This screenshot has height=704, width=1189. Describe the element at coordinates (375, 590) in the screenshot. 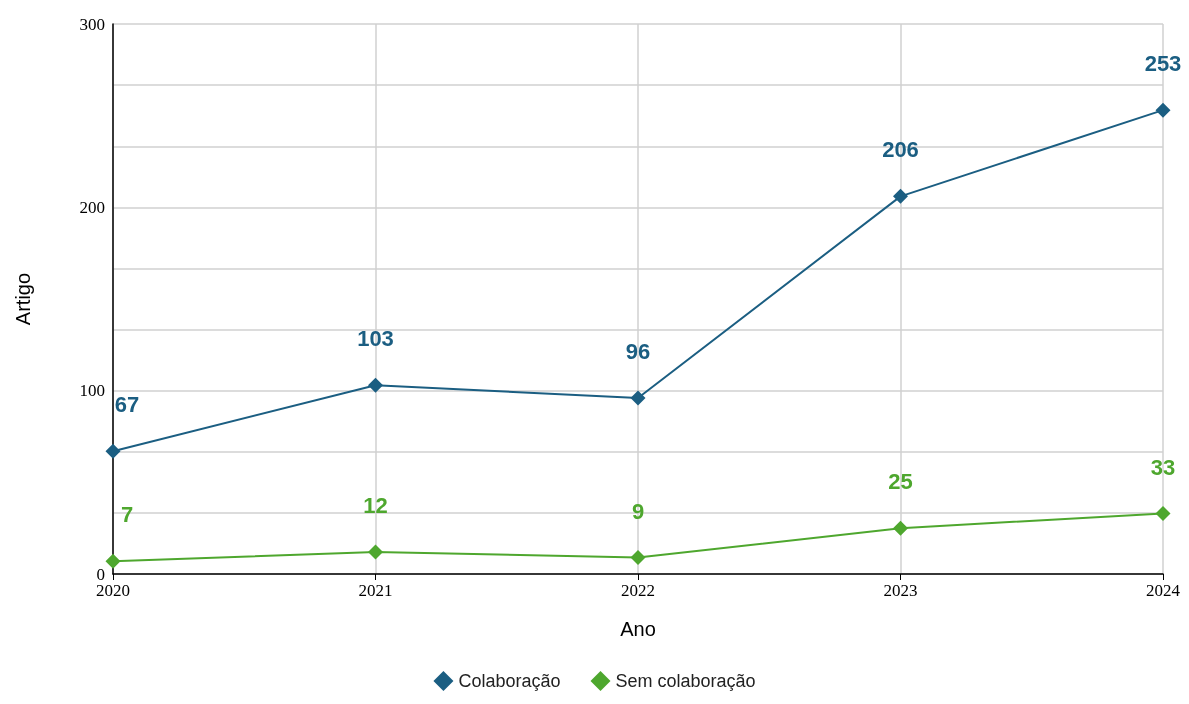

I see `x-tick-label: 2021` at that location.